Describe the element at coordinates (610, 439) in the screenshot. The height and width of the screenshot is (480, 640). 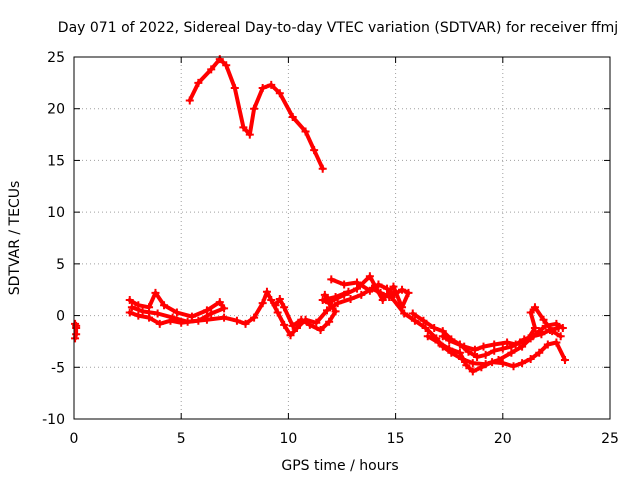
I see `x-tick-label: 25` at that location.